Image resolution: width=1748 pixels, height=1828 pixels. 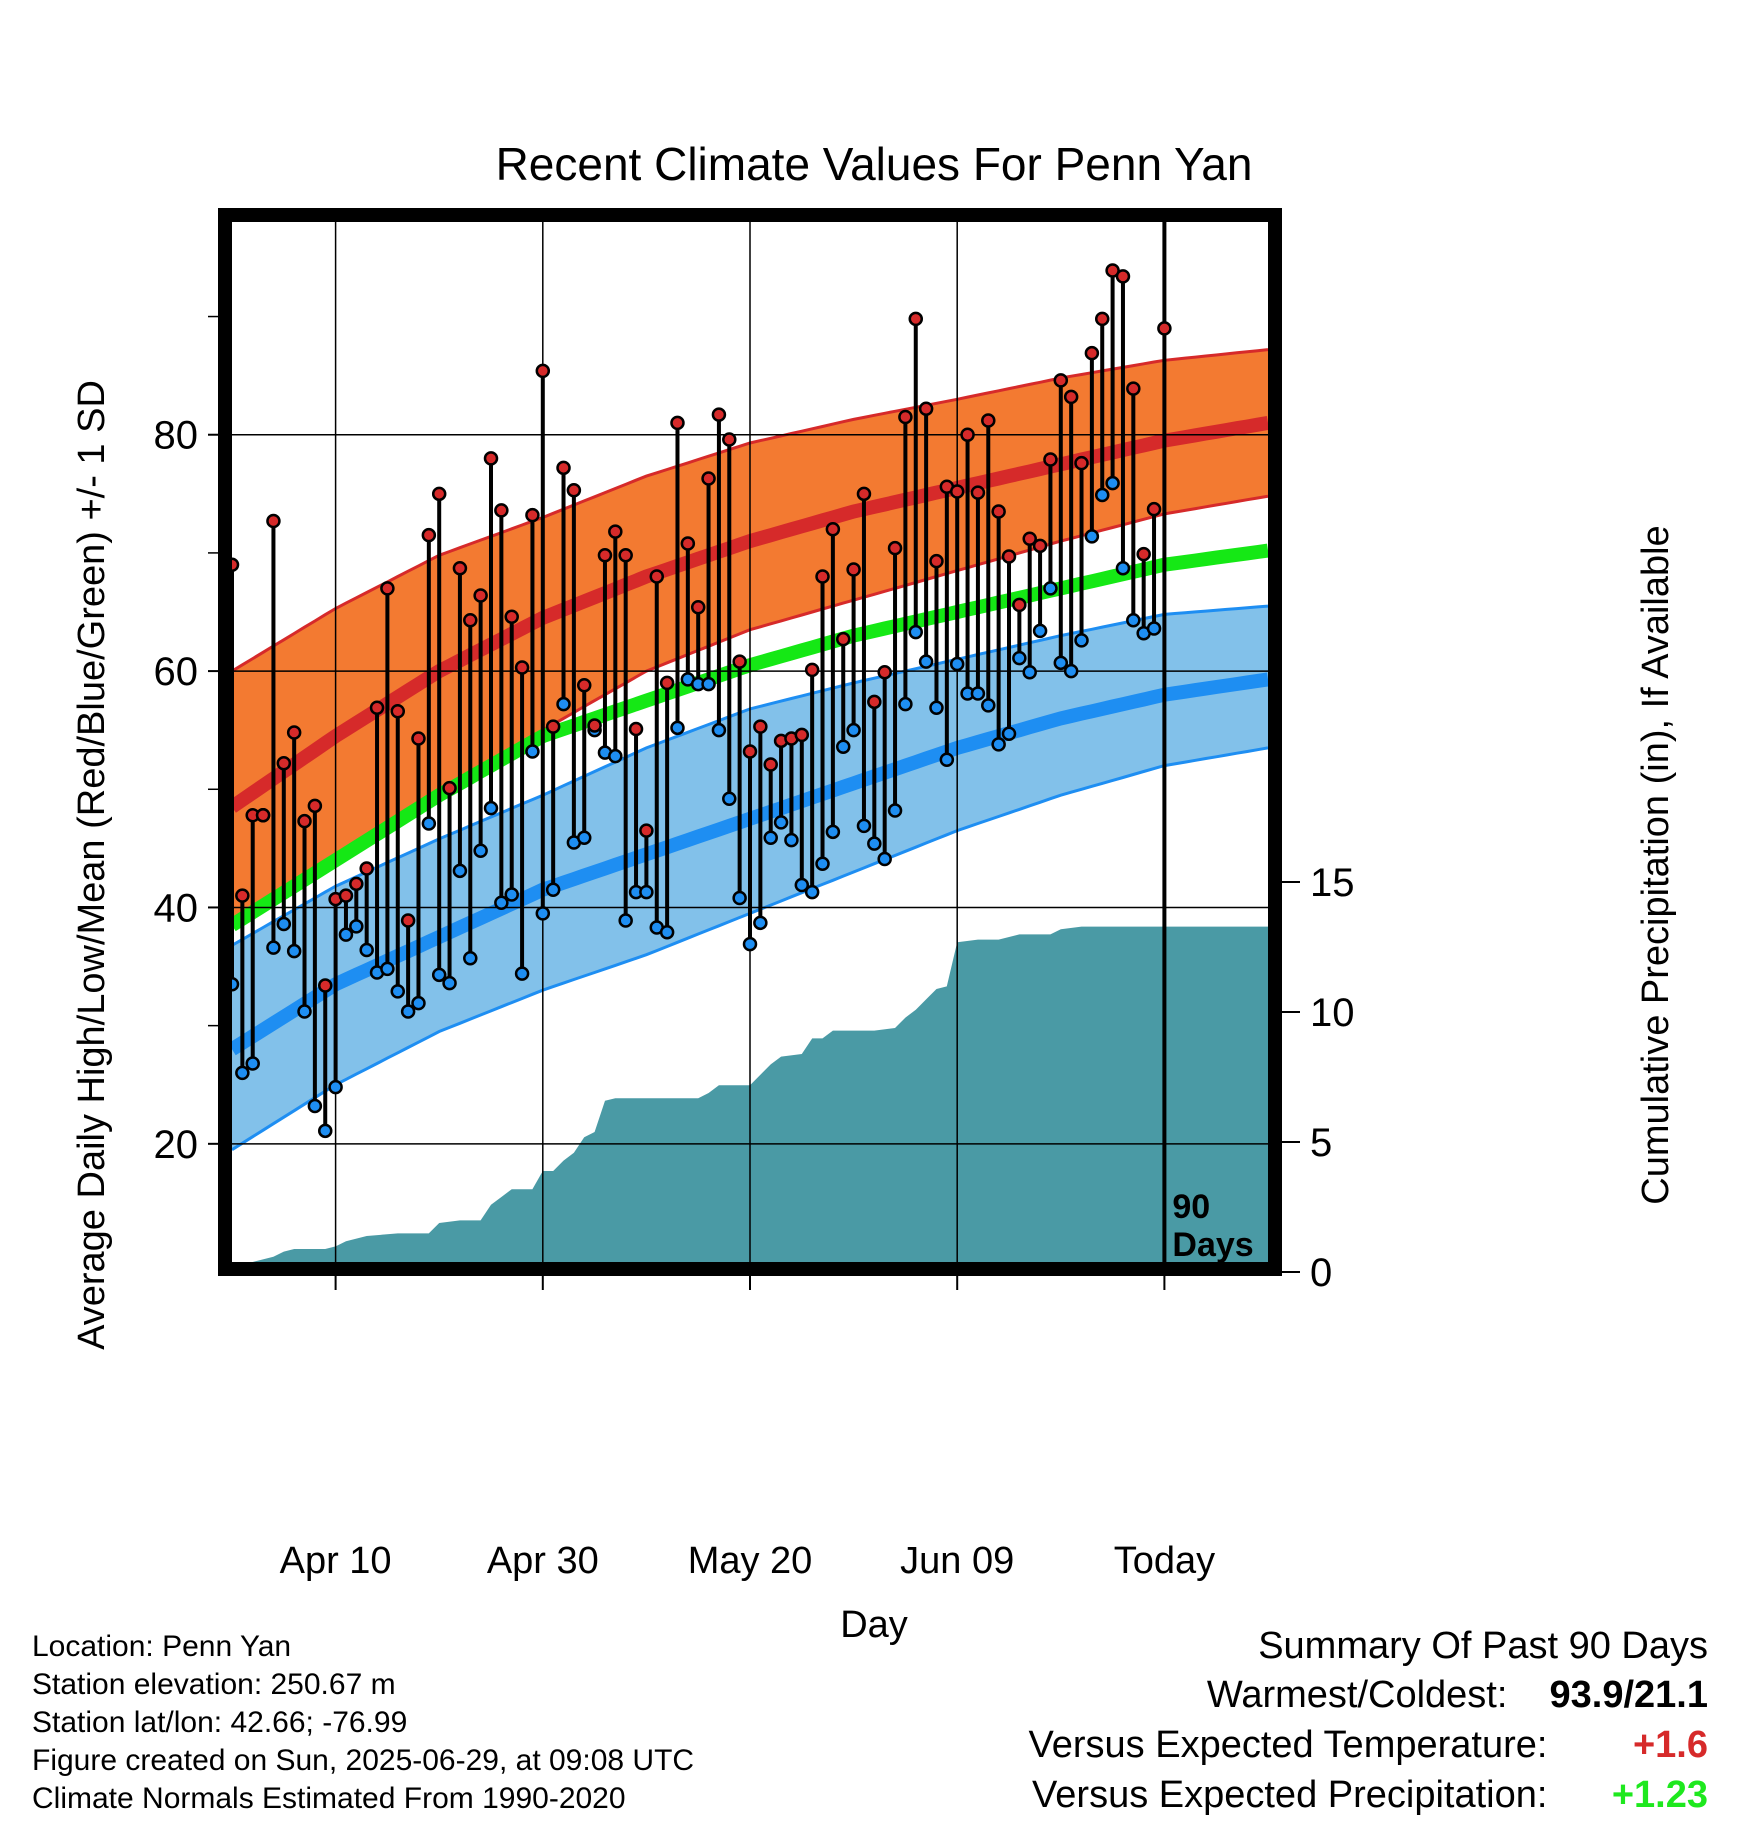 What do you see at coordinates (1659, 1795) in the screenshot?
I see `precip-value: +1.23` at bounding box center [1659, 1795].